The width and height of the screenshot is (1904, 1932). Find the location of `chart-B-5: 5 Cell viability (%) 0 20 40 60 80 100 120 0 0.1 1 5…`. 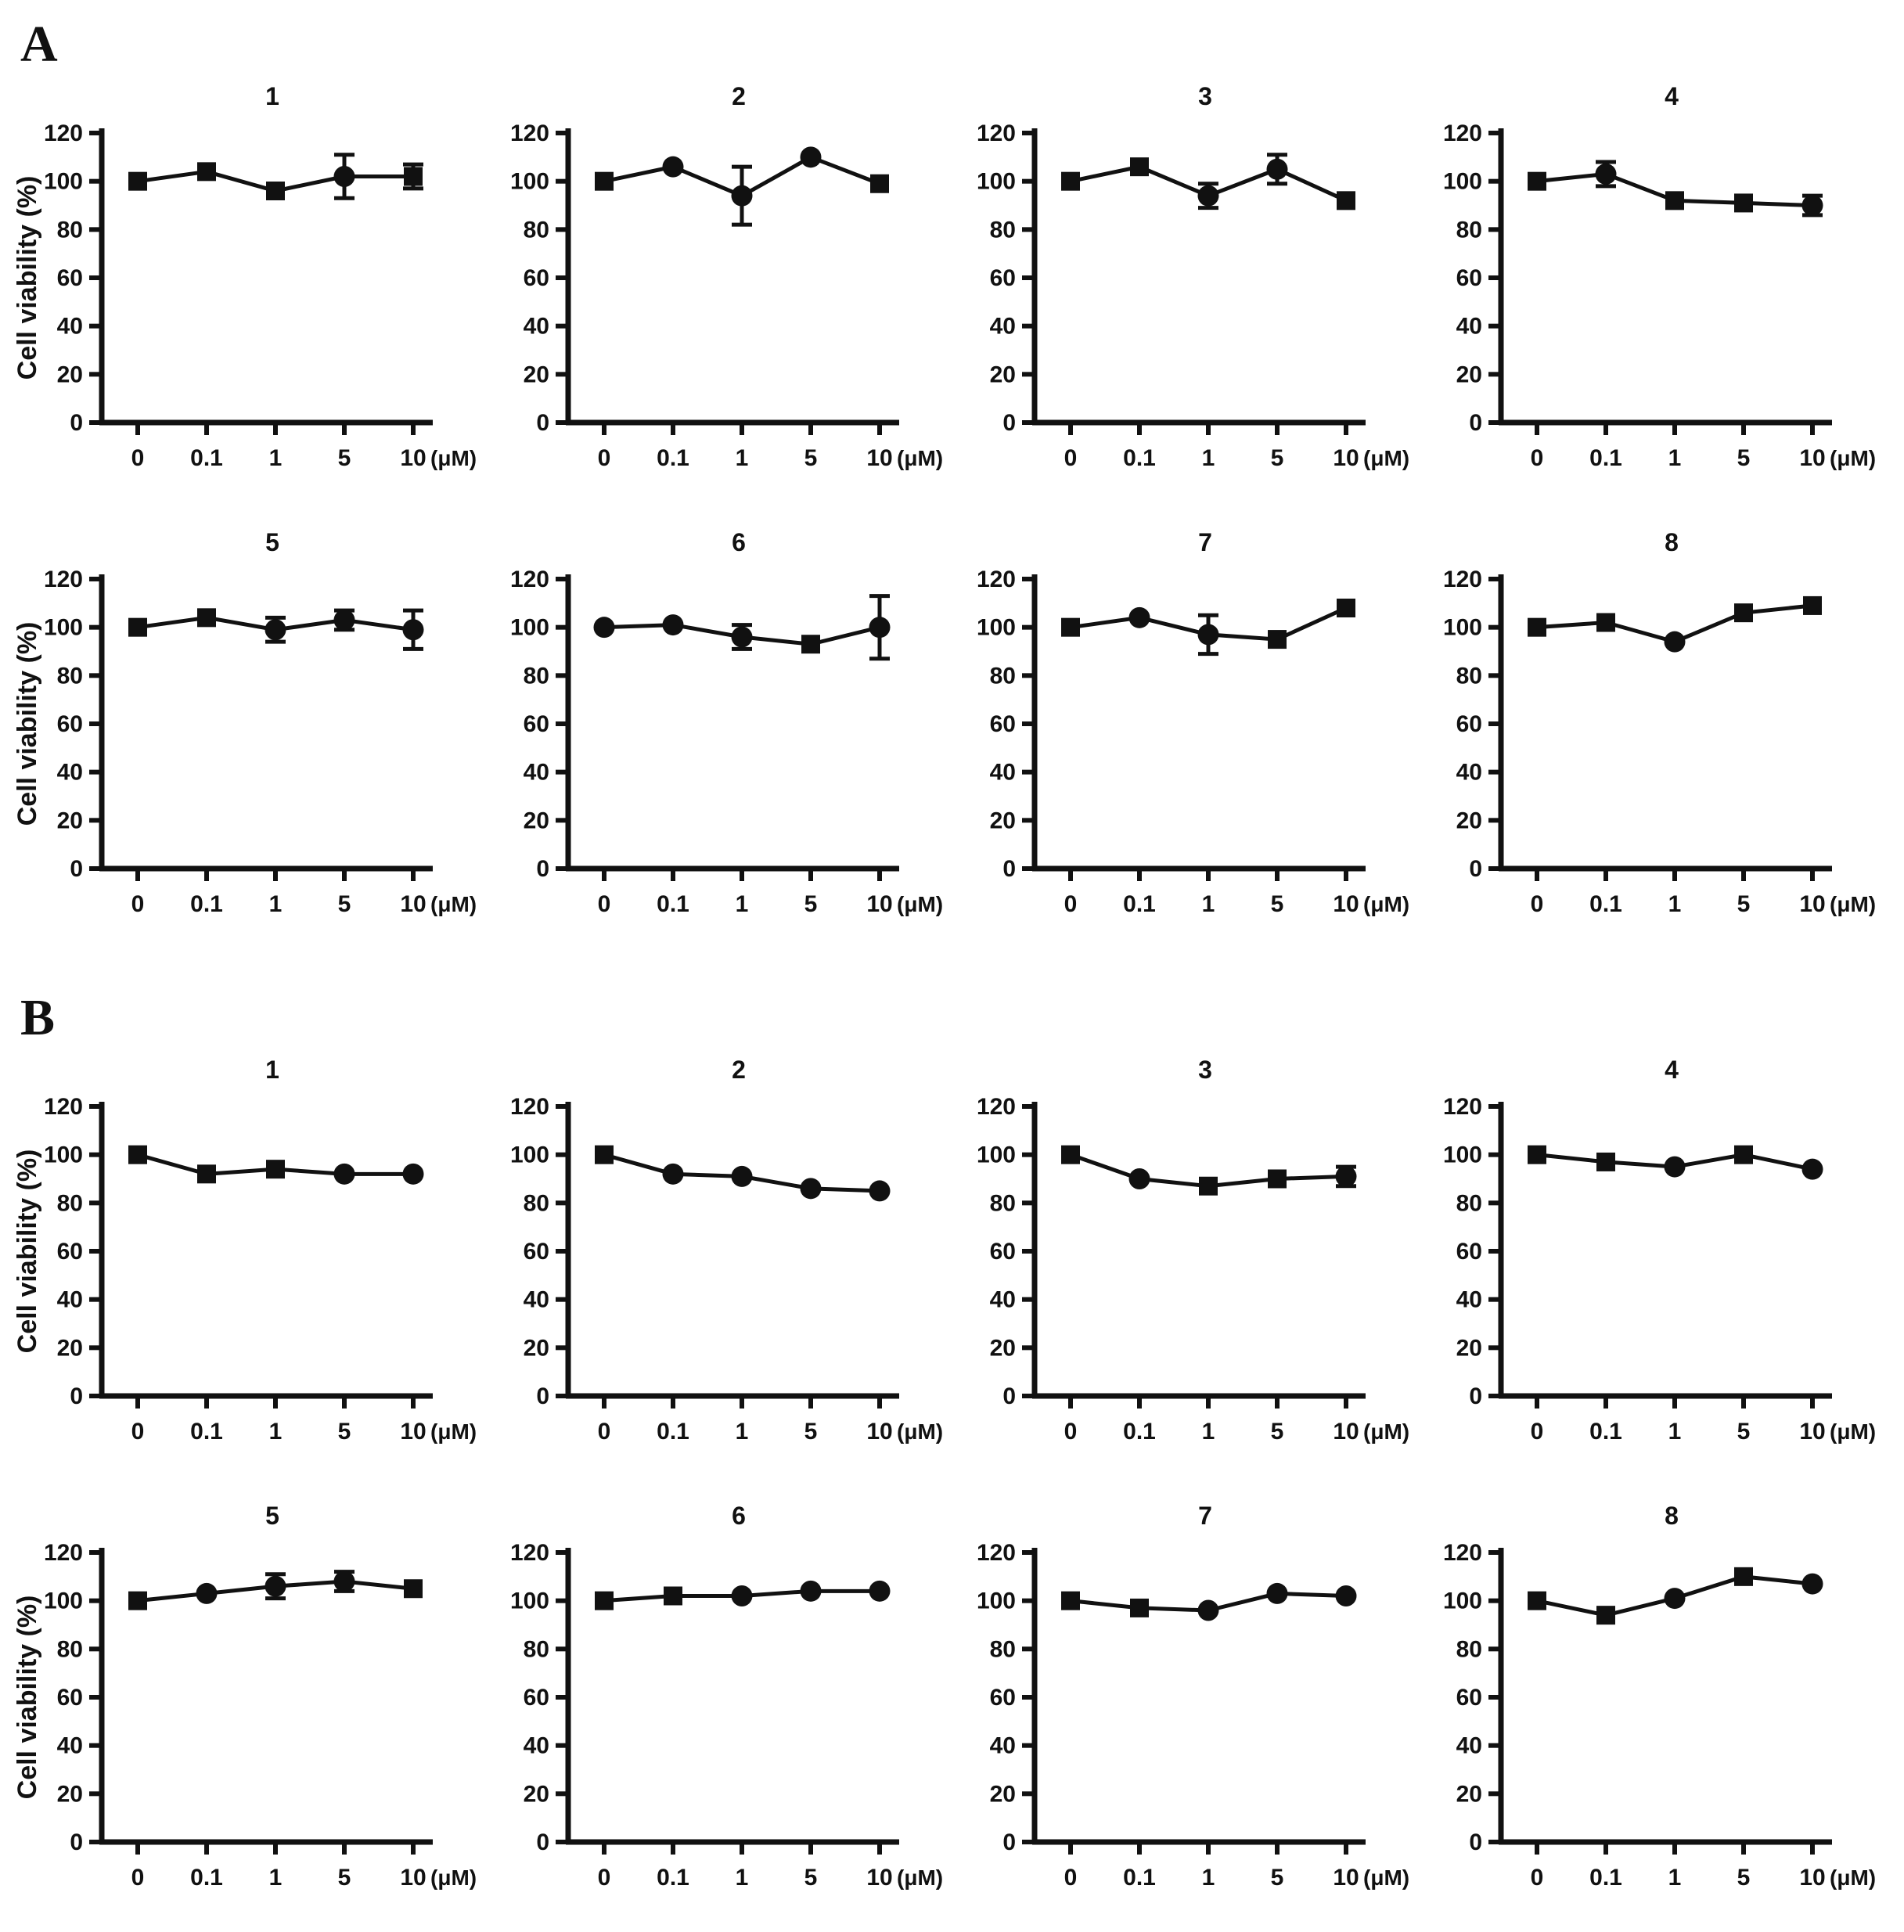

chart-B-5: 5 Cell viability (%) 0 20 40 60 80 100 120 0 0.1 1 5… is located at coordinates (246, 1709).